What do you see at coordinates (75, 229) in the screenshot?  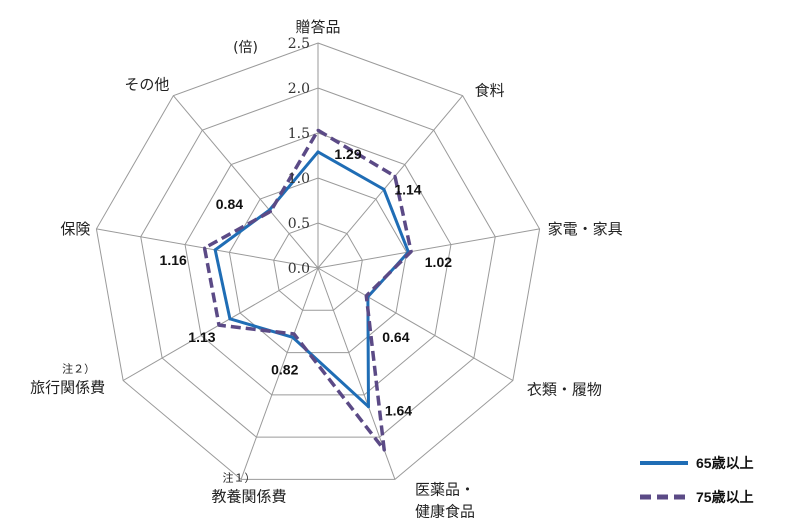 I see `category-label: 保険` at bounding box center [75, 229].